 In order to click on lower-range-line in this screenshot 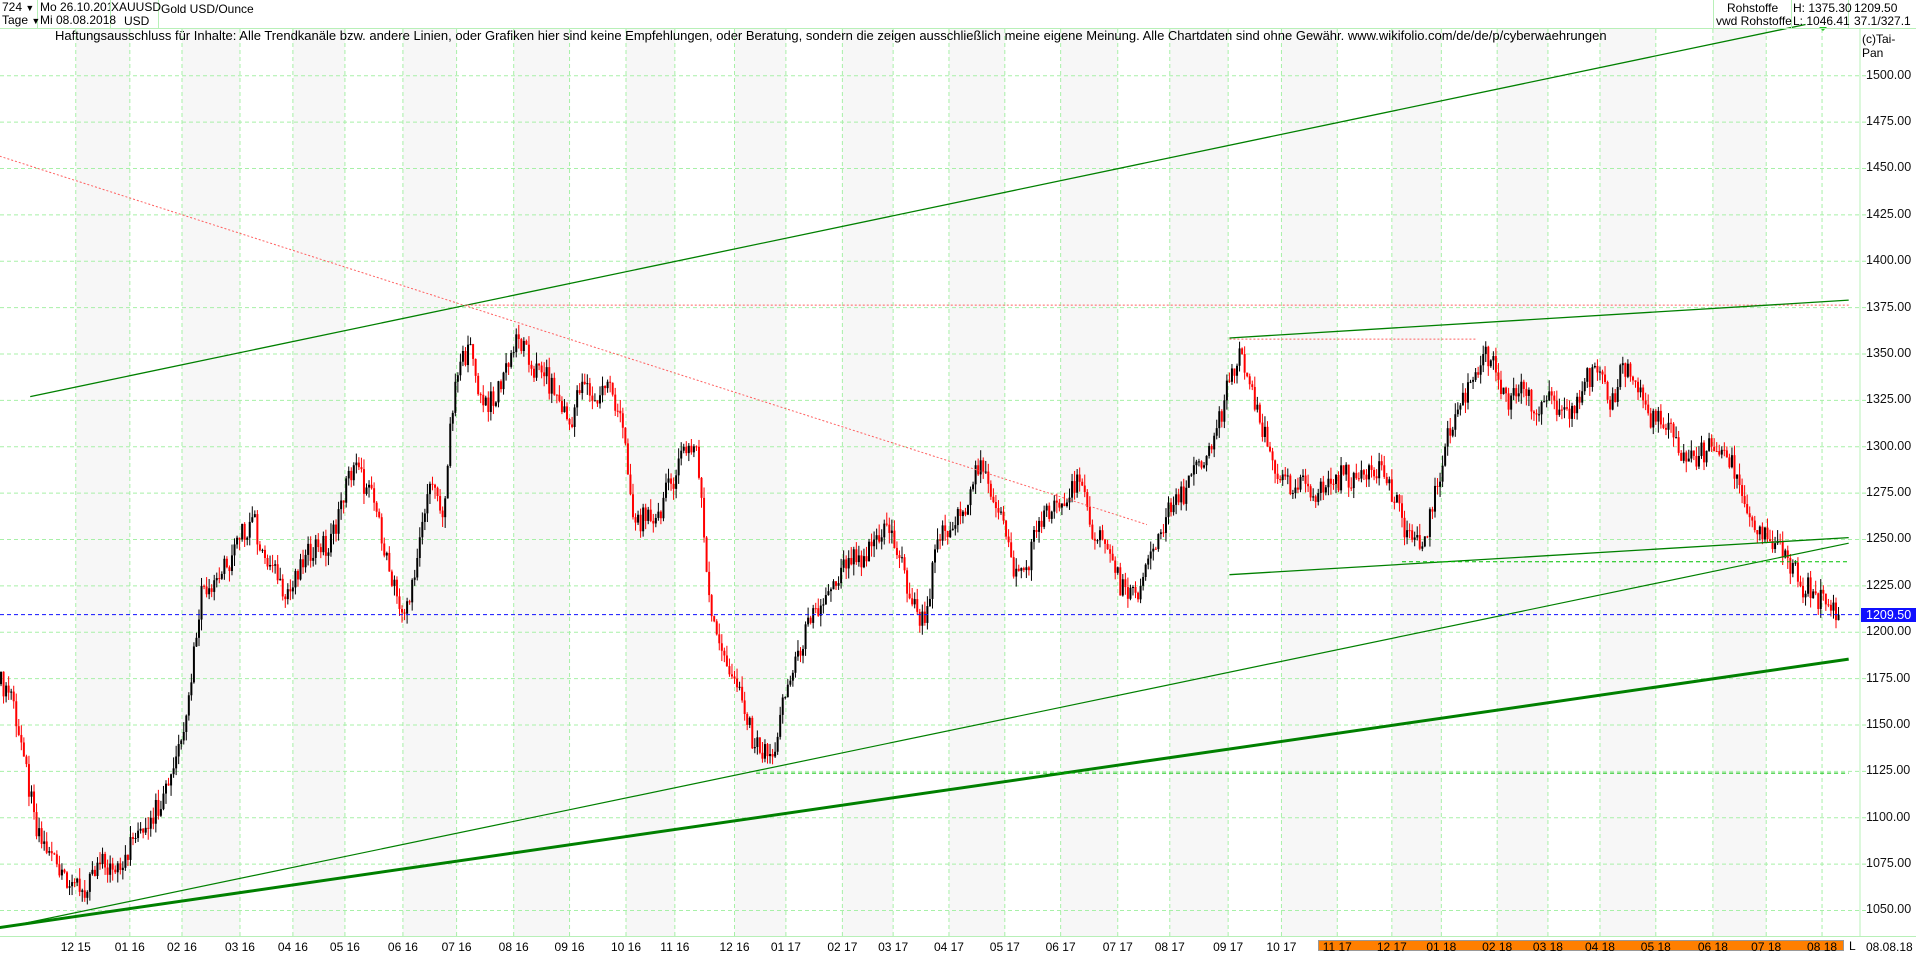, I will do `click(1539, 556)`.